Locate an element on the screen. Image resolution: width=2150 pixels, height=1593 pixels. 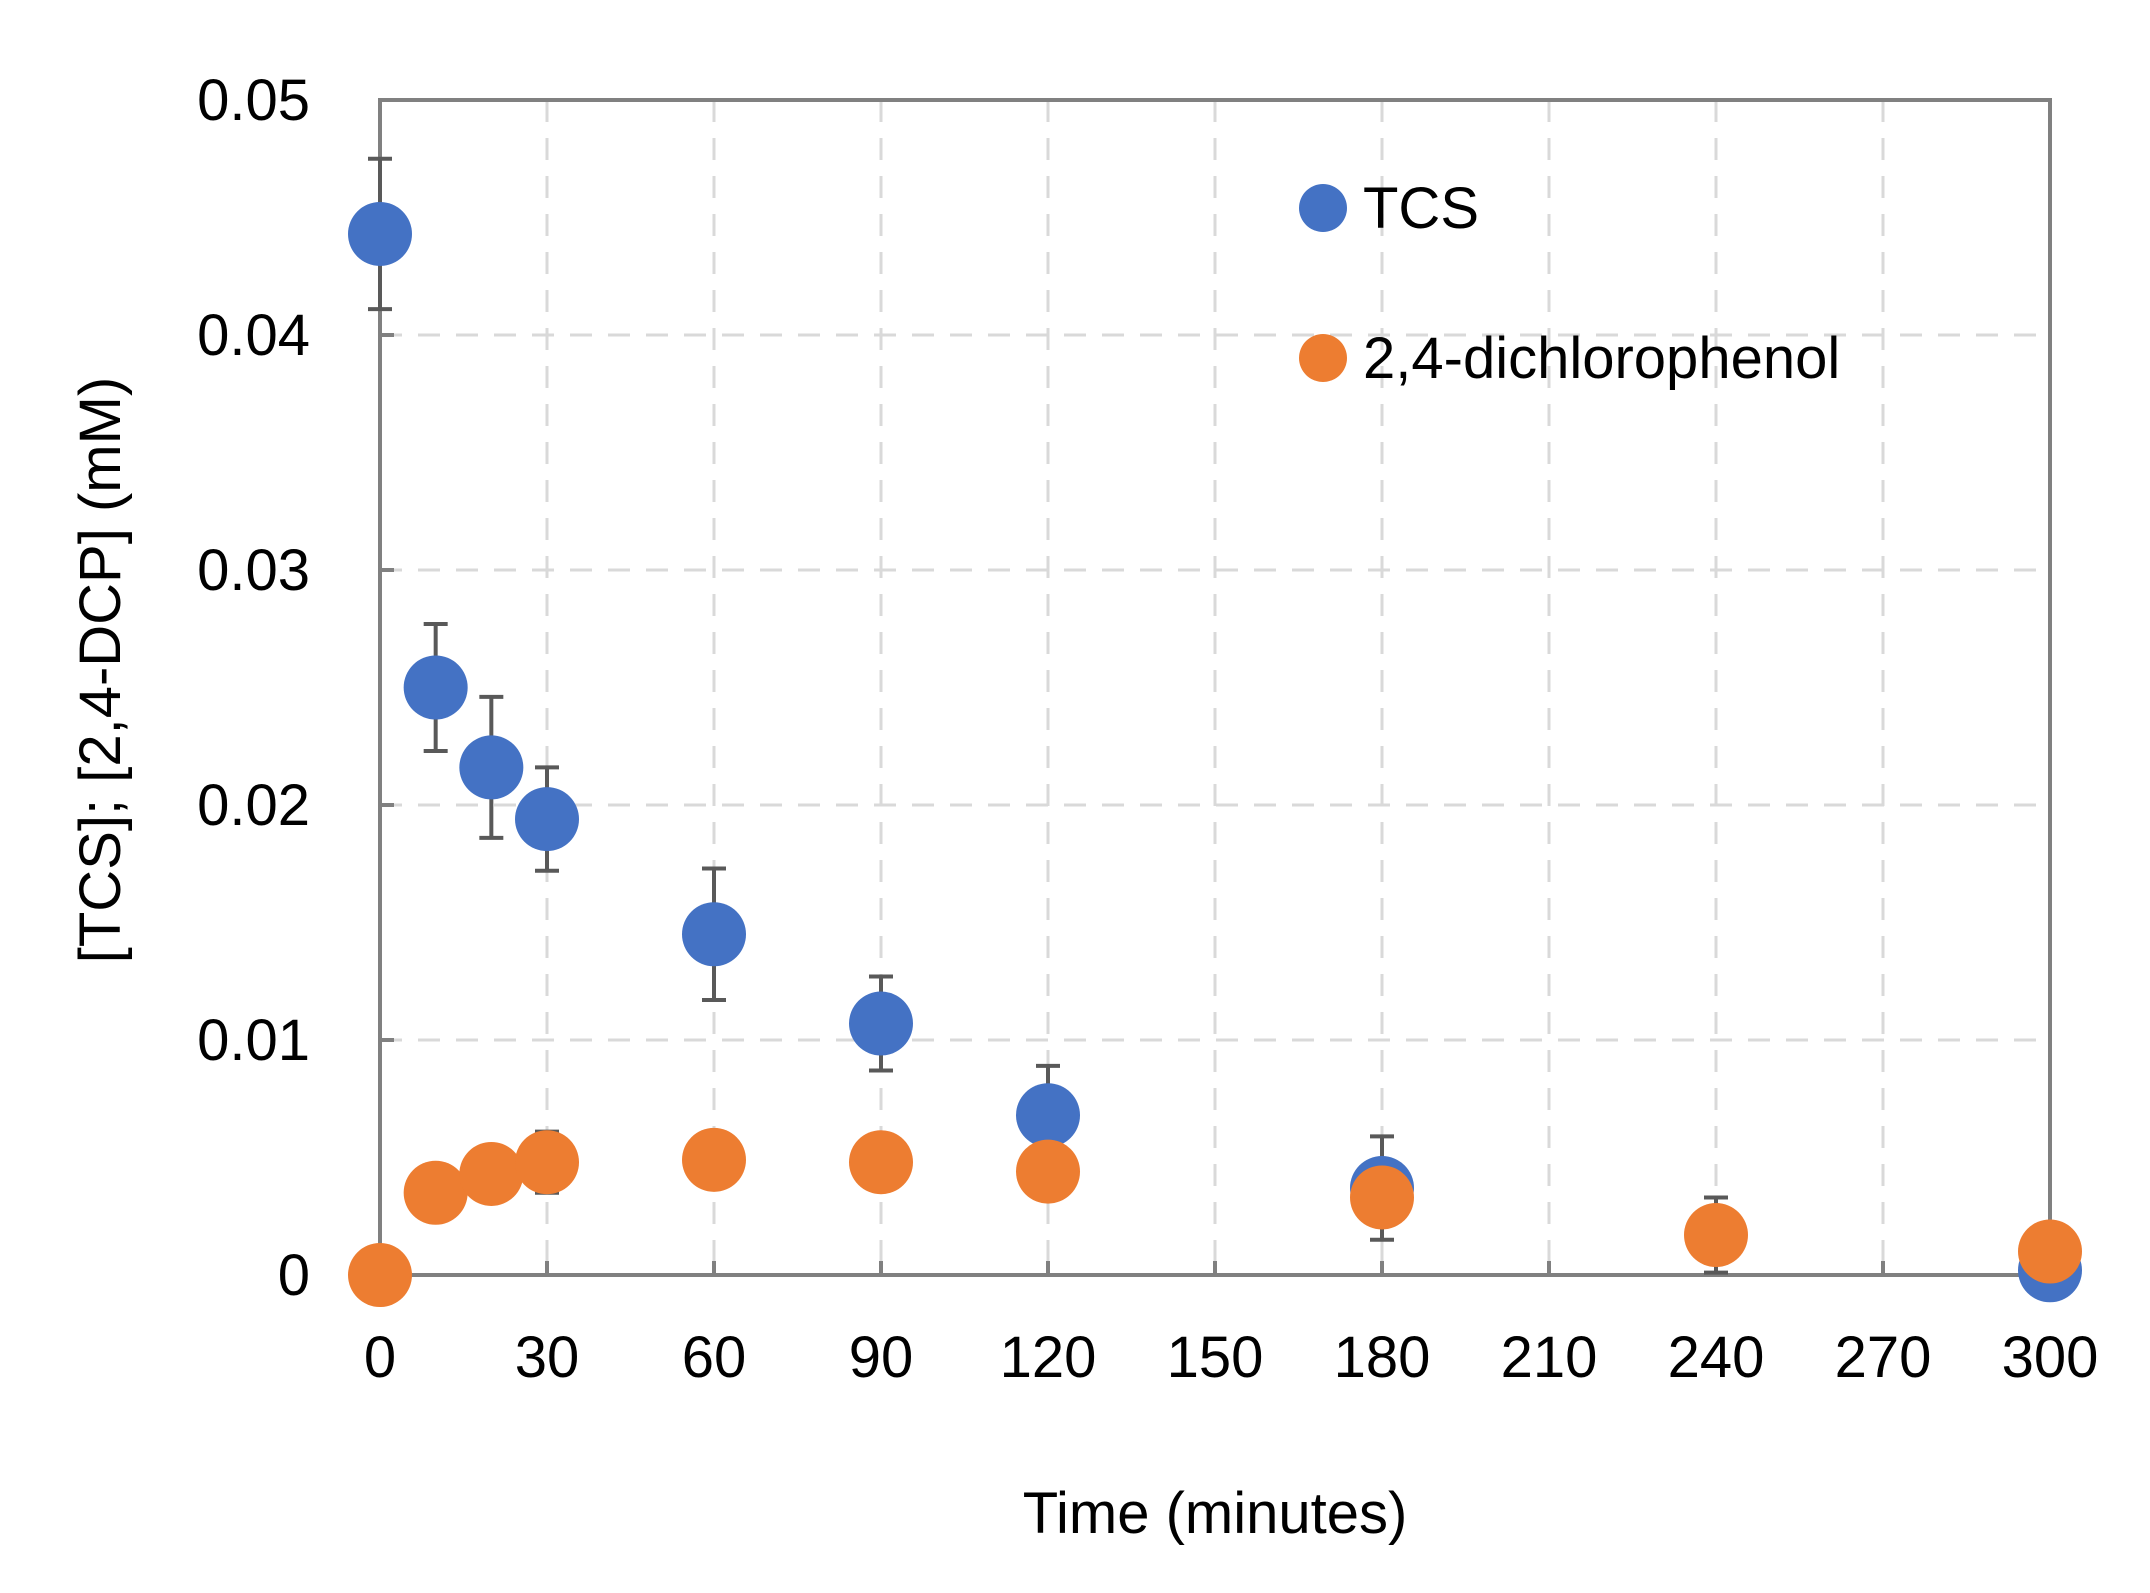
x-tick-labels: 0 30 60 90 120 150 180 210 240 270 300 is located at coordinates (1231, 1357).